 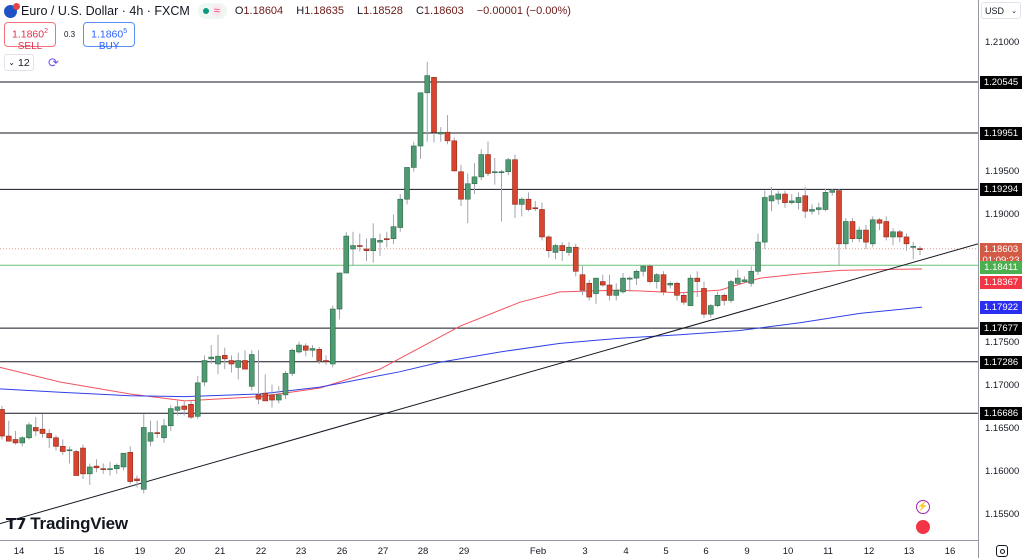 What do you see at coordinates (489, 549) in the screenshot?
I see `time-axis` at bounding box center [489, 549].